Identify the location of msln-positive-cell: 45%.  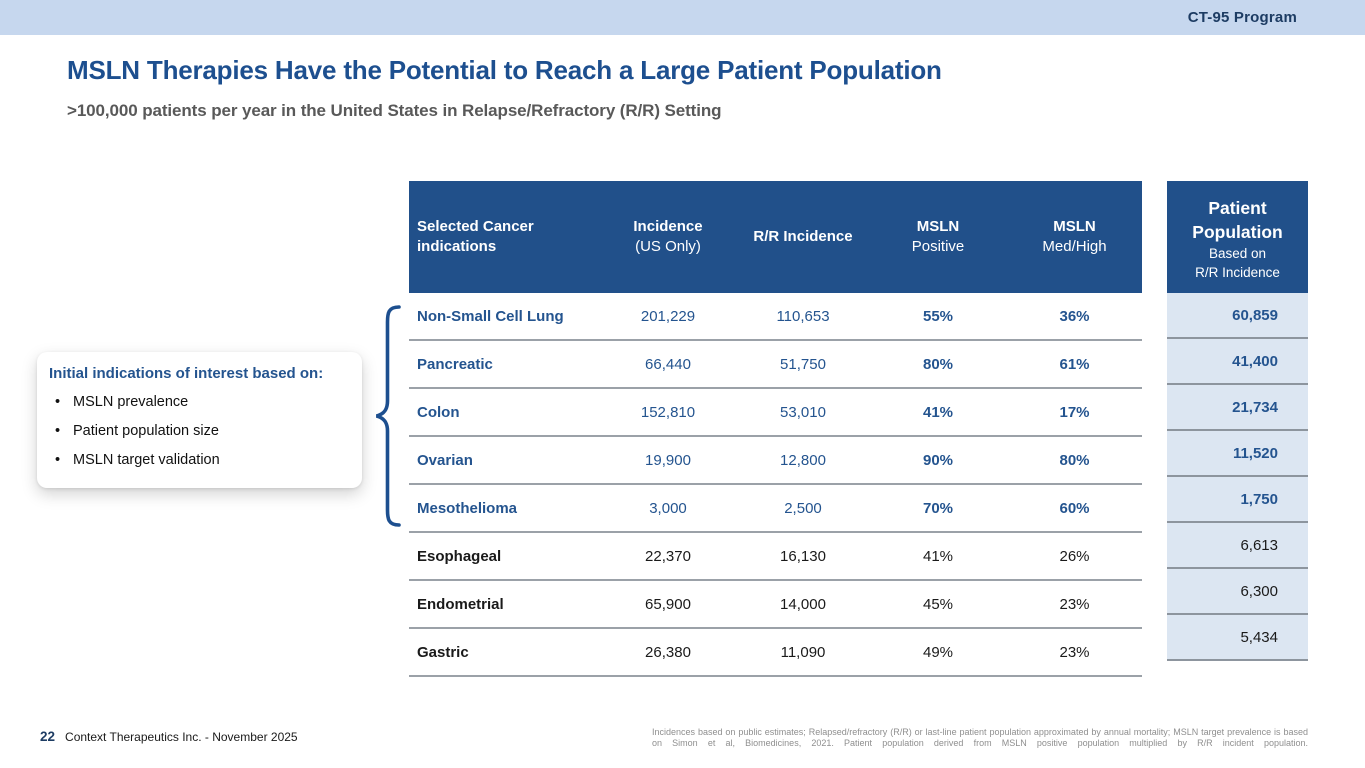
(938, 604).